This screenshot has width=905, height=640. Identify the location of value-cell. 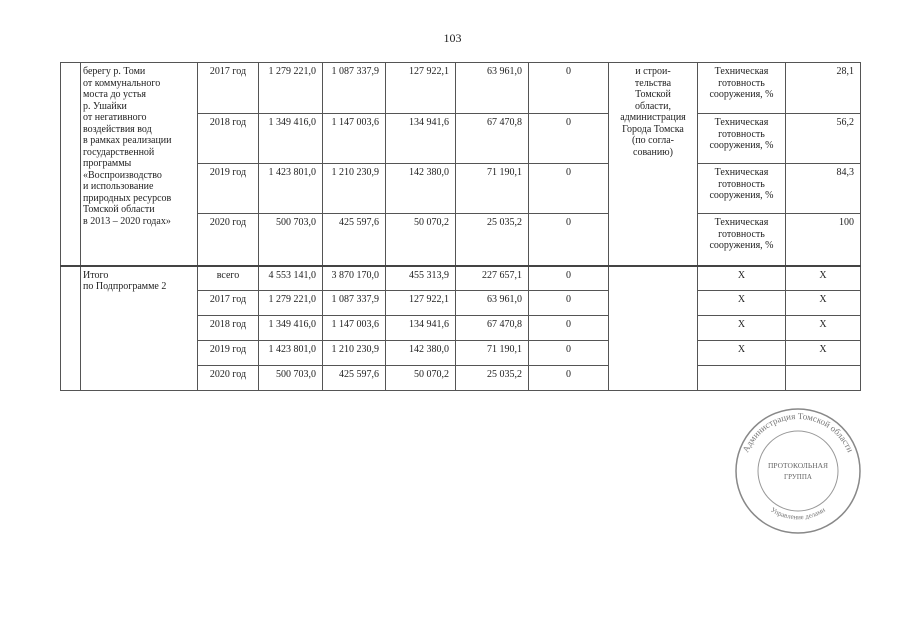
(823, 378).